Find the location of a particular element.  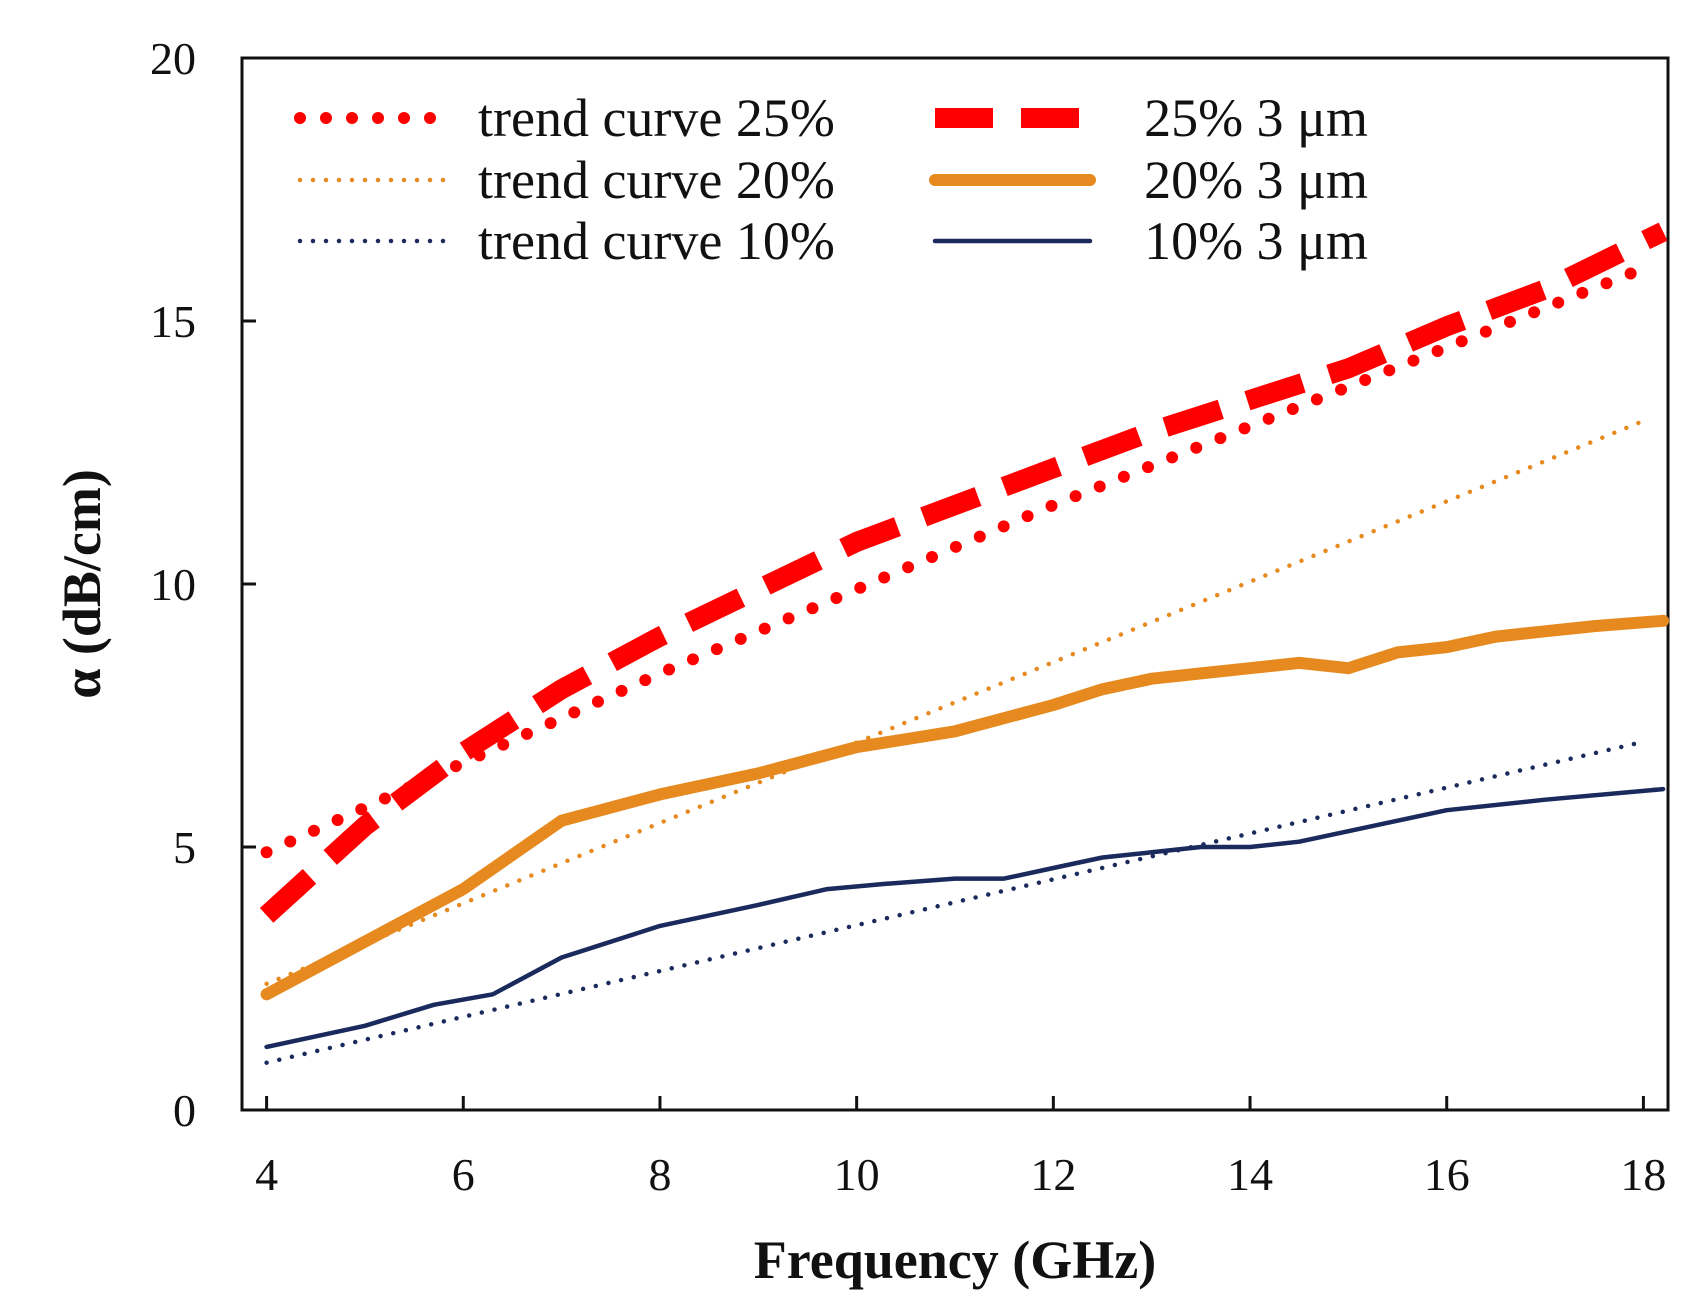

x-tick-label: 16 is located at coordinates (1447, 1174).